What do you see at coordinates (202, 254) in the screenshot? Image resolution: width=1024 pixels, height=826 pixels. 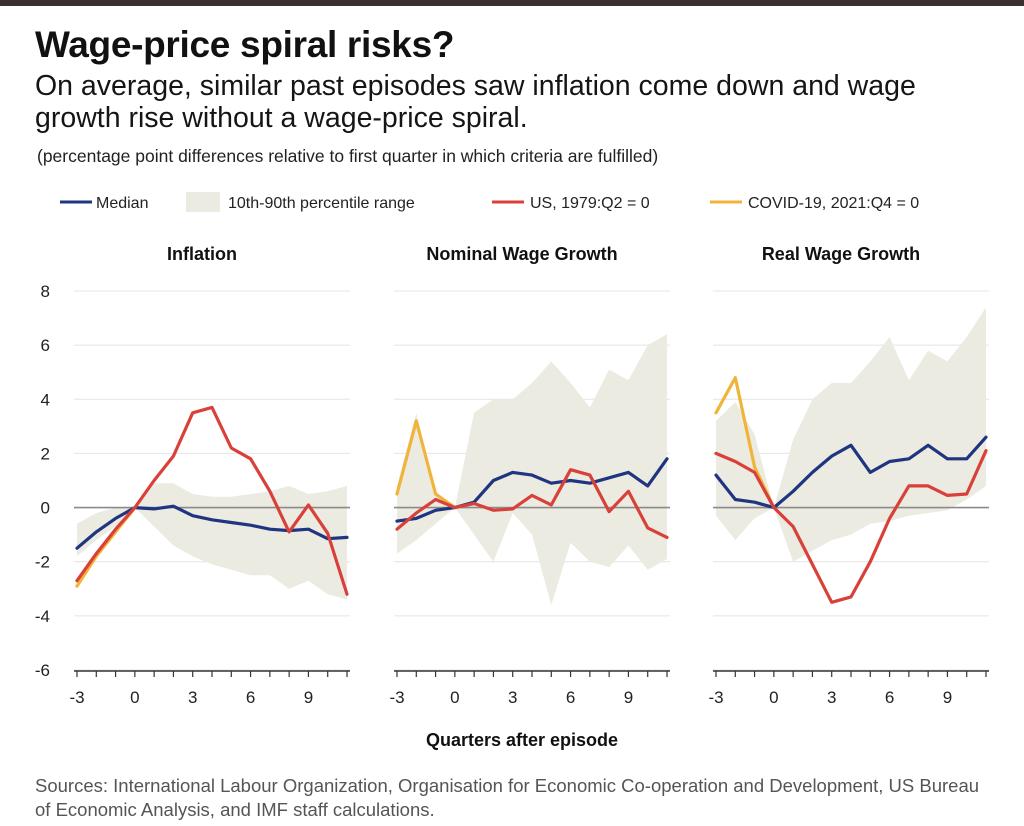 I see `panel-title: Inflation` at bounding box center [202, 254].